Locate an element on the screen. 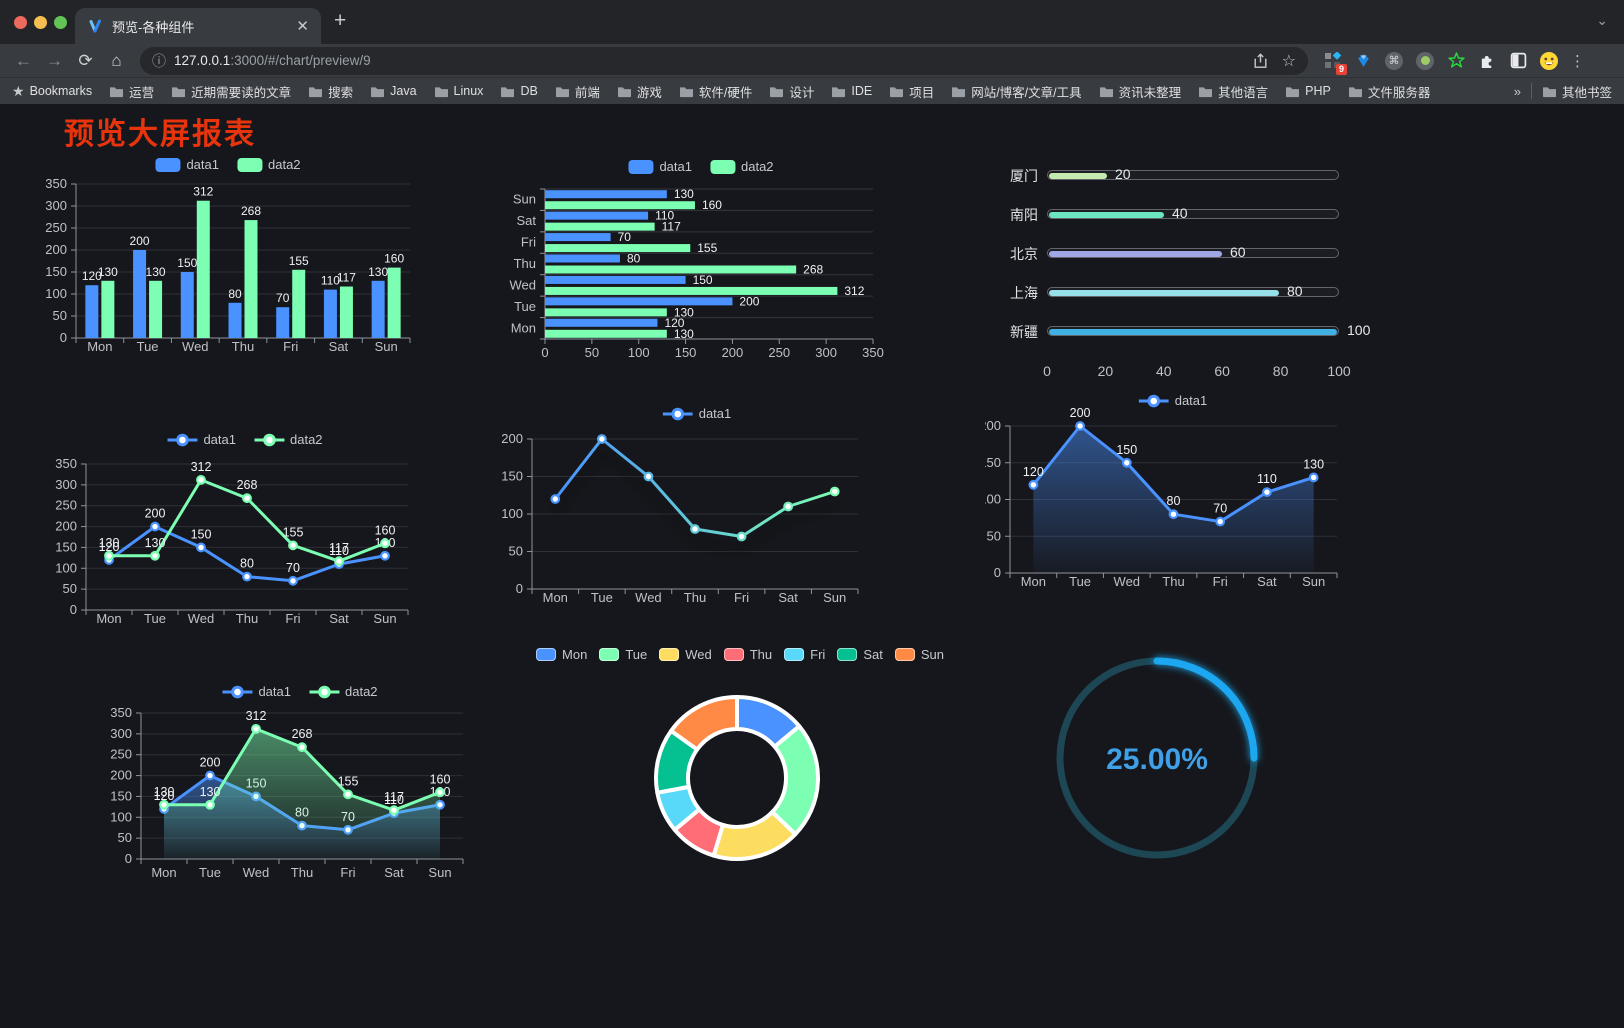 The image size is (1624, 1028). axis-label: 50 is located at coordinates (994, 535).